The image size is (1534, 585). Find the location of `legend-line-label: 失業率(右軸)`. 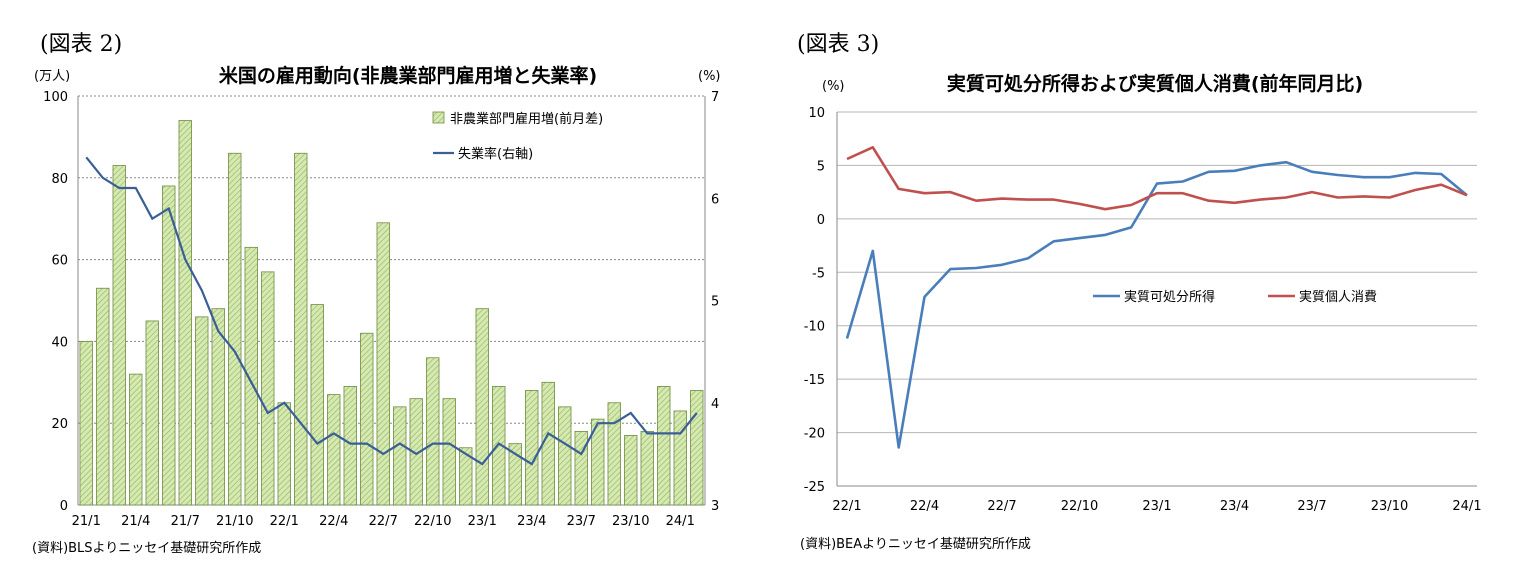

legend-line-label: 失業率(右軸) is located at coordinates (495, 154).